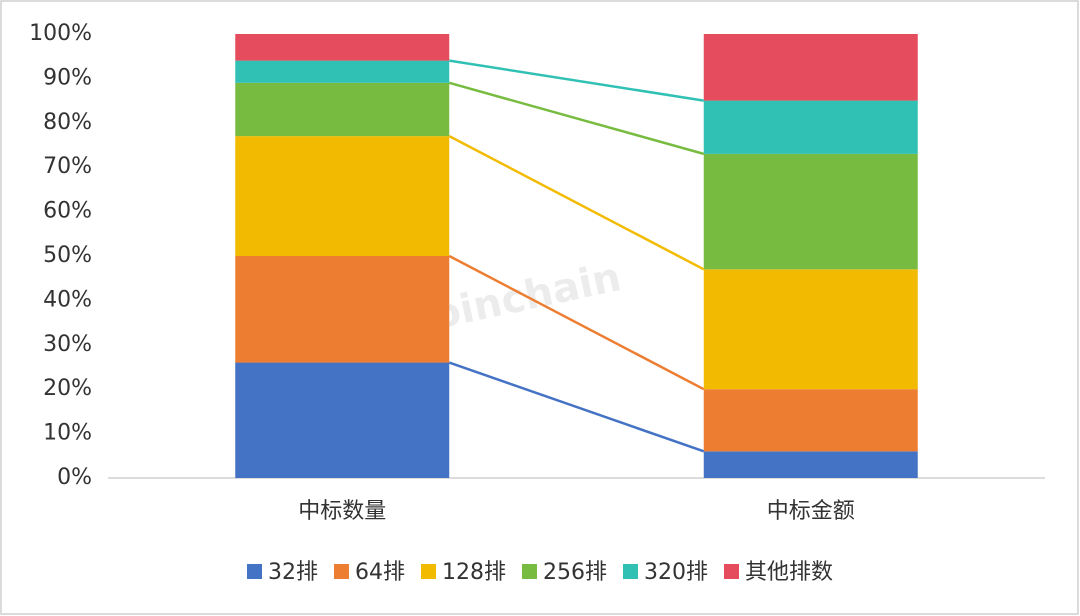  What do you see at coordinates (60, 33) in the screenshot?
I see `y-tick-label: 100%` at bounding box center [60, 33].